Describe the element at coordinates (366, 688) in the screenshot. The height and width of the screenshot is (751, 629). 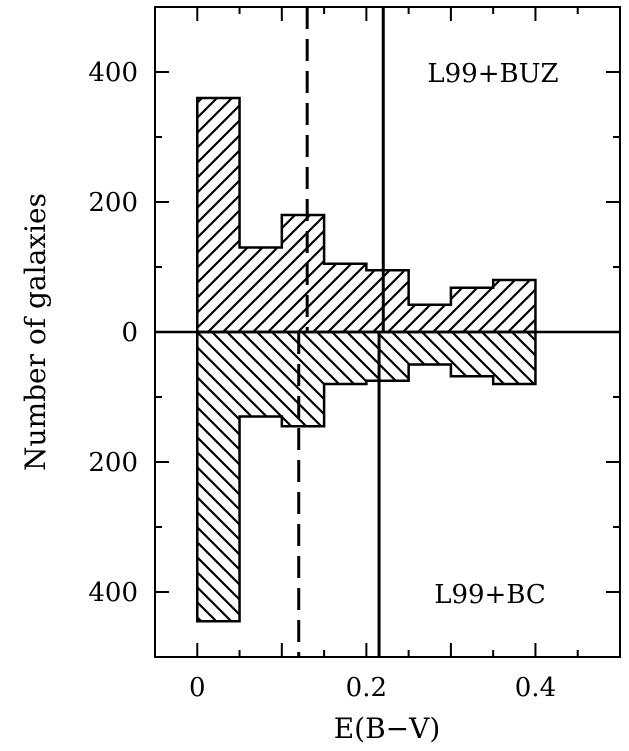
I see `x-tick-label: 0.2` at that location.